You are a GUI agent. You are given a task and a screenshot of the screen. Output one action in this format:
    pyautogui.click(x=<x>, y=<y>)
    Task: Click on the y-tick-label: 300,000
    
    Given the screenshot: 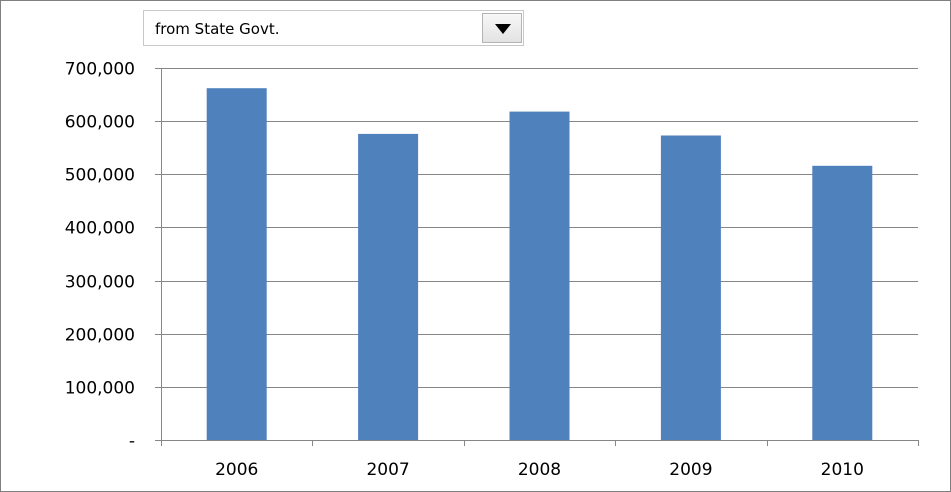 What is the action you would take?
    pyautogui.click(x=100, y=283)
    